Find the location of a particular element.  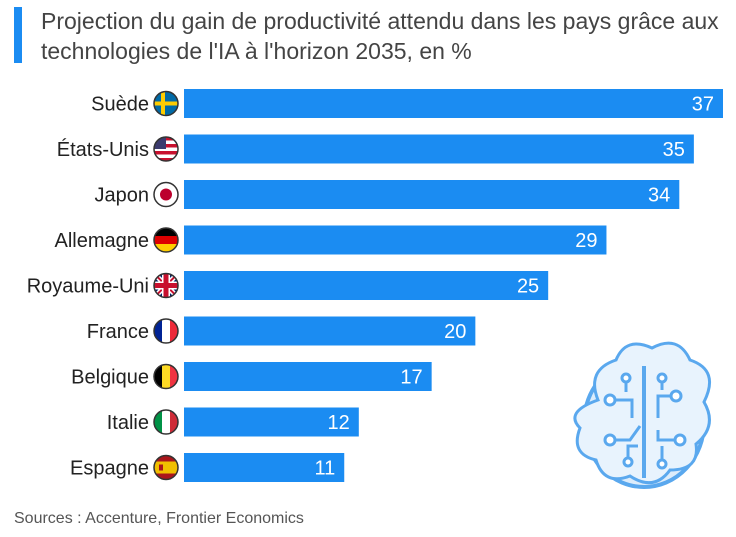

category-label: États-Unis is located at coordinates (103, 149).